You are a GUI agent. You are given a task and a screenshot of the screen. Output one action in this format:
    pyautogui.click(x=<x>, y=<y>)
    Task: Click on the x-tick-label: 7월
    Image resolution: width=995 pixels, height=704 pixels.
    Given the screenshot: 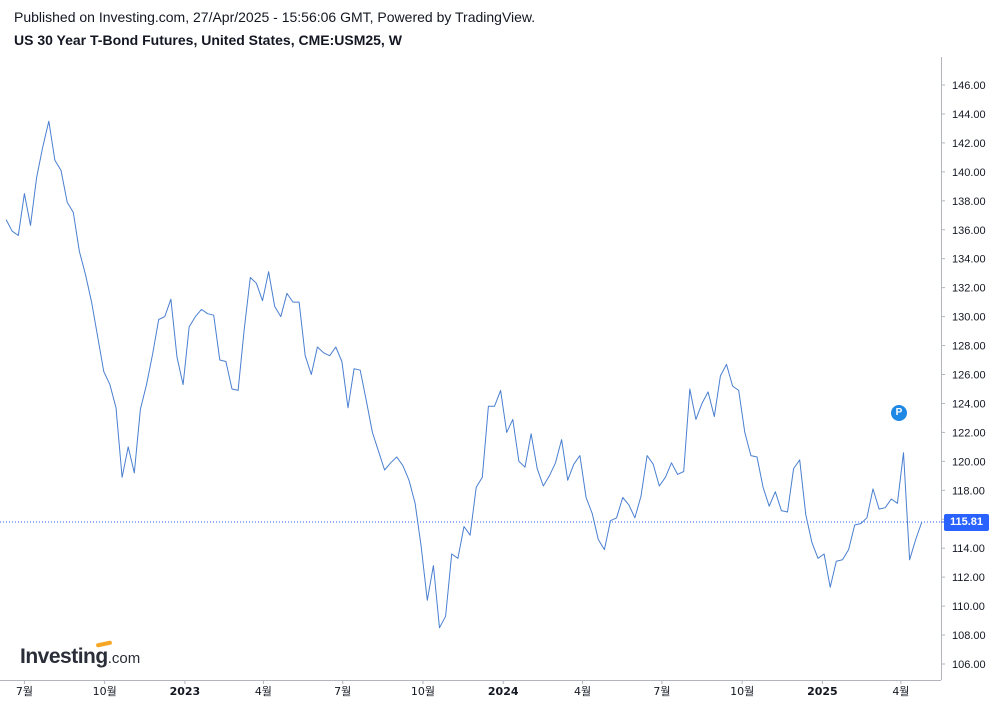 What is the action you would take?
    pyautogui.click(x=661, y=691)
    